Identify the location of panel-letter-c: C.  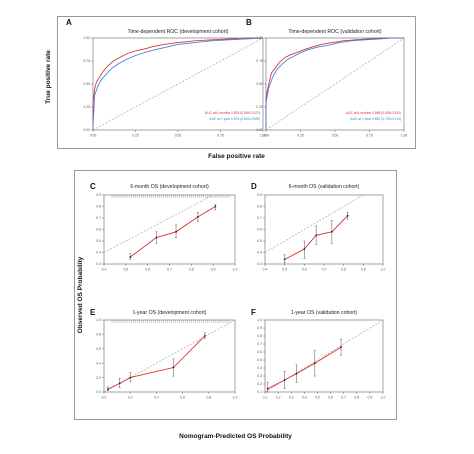
(93, 186).